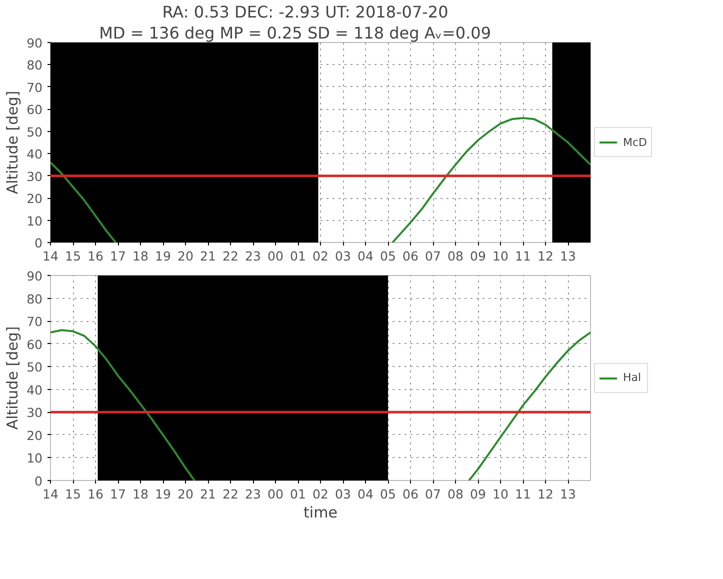 The image size is (723, 579). I want to click on legend-label: McD, so click(635, 142).